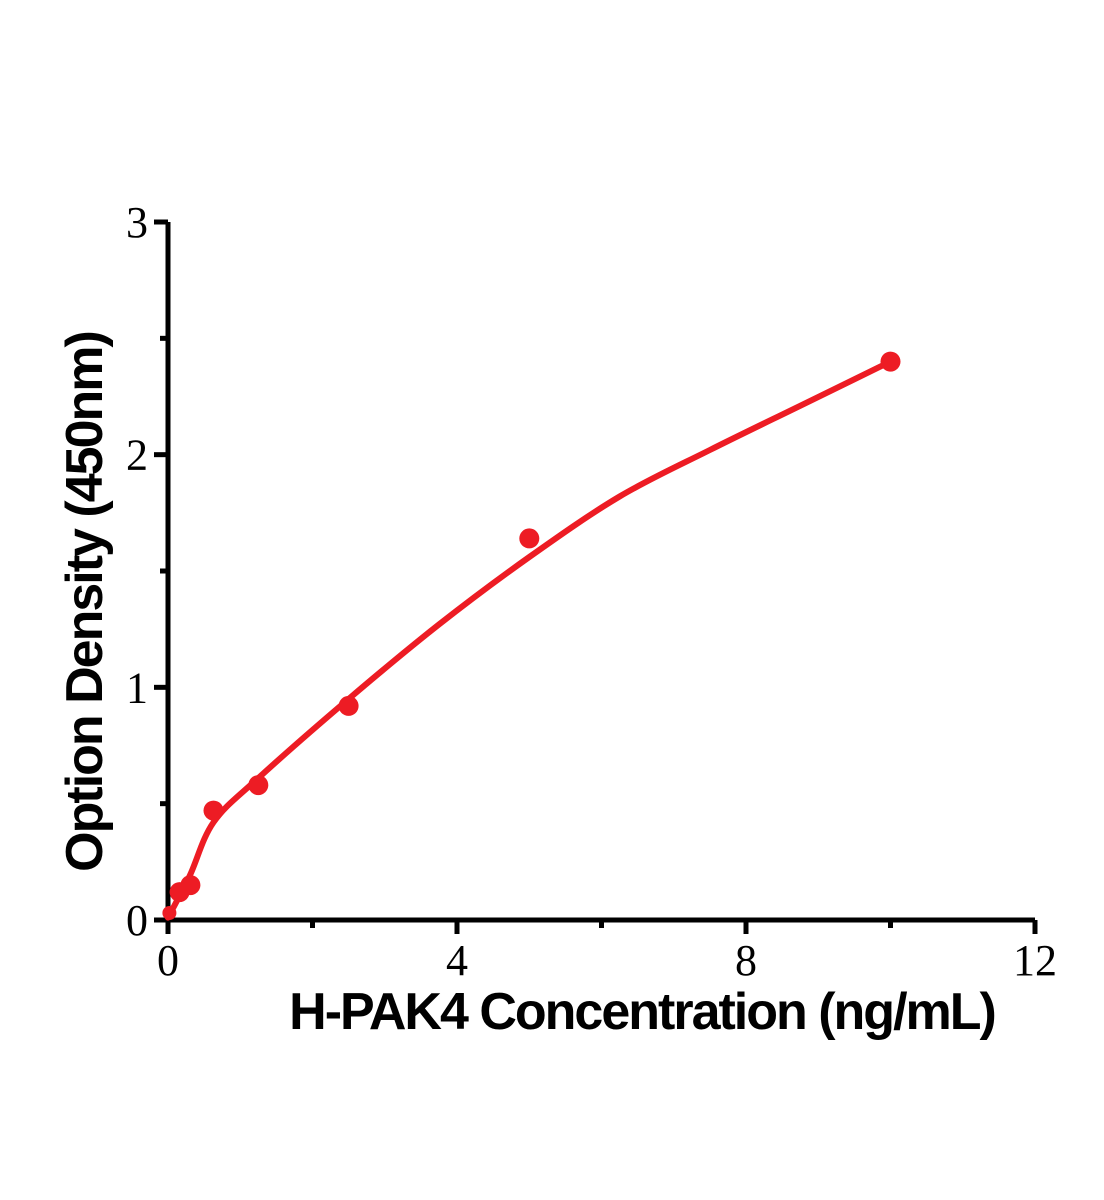 This screenshot has width=1104, height=1200. What do you see at coordinates (137, 687) in the screenshot?
I see `y-tick-label: 1` at bounding box center [137, 687].